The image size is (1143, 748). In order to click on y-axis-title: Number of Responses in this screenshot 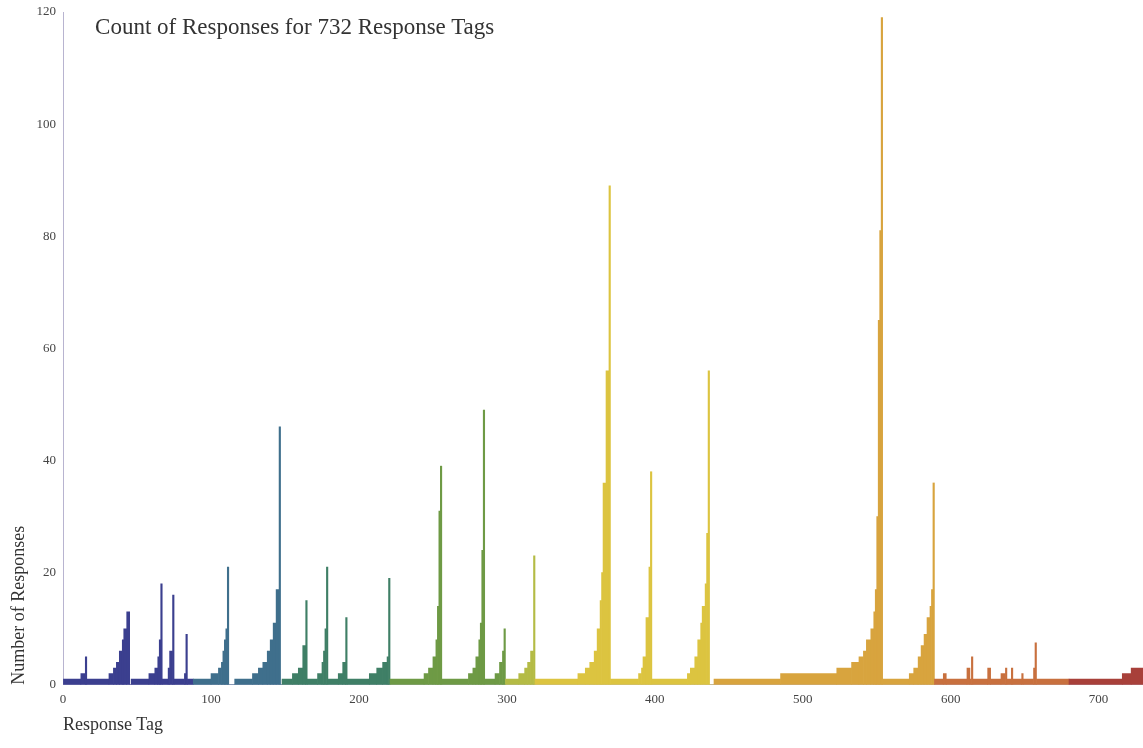, I will do `click(17, 605)`.